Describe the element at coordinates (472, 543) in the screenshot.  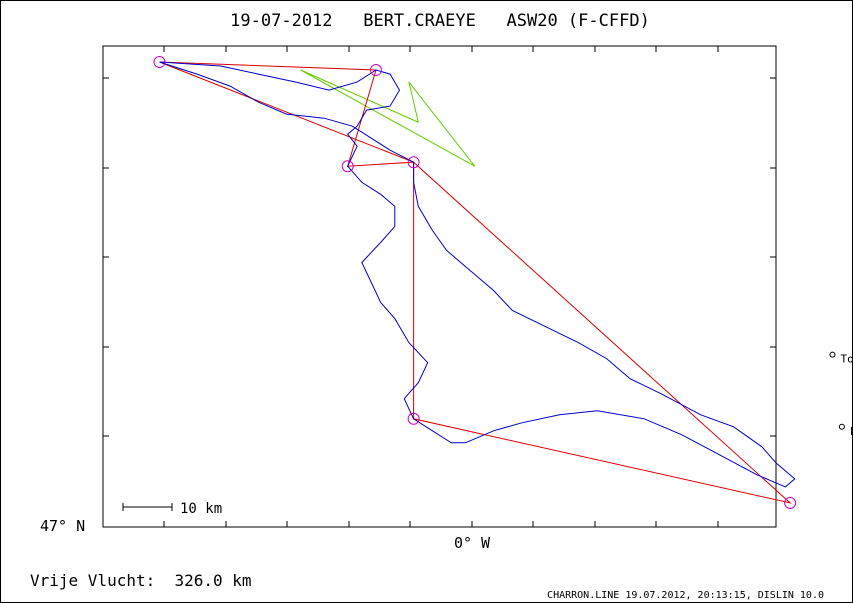
I see `x-axis-label: 0° W` at that location.